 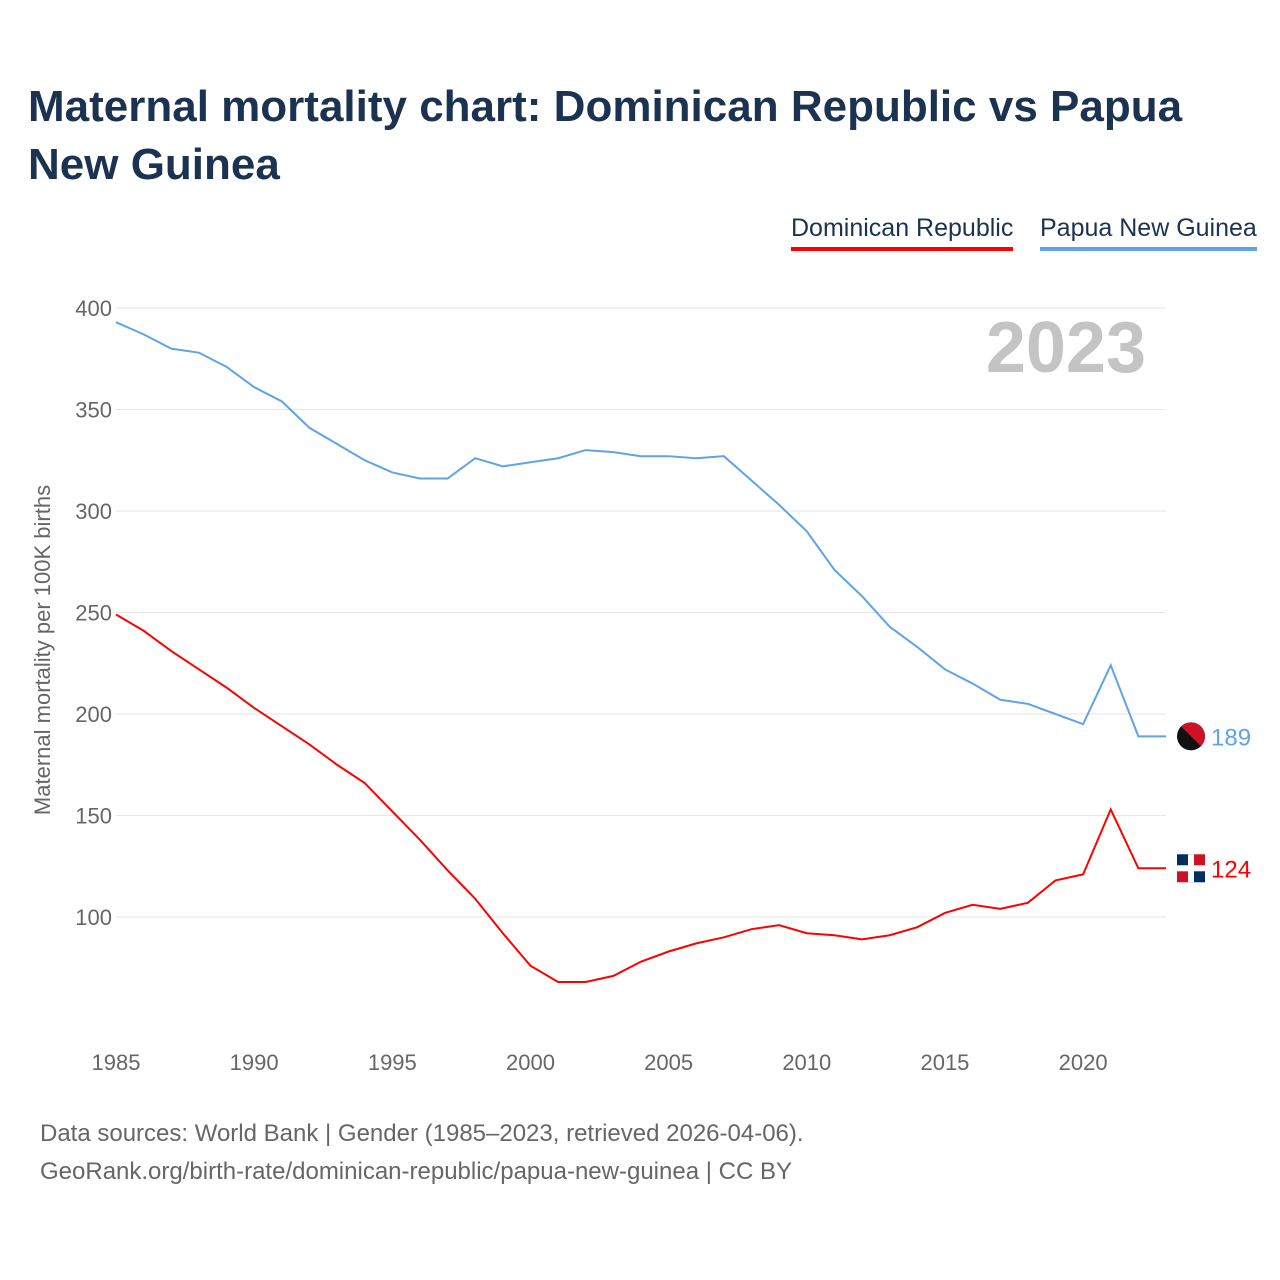 I want to click on x-tick-label: 2015, so click(x=944, y=1062).